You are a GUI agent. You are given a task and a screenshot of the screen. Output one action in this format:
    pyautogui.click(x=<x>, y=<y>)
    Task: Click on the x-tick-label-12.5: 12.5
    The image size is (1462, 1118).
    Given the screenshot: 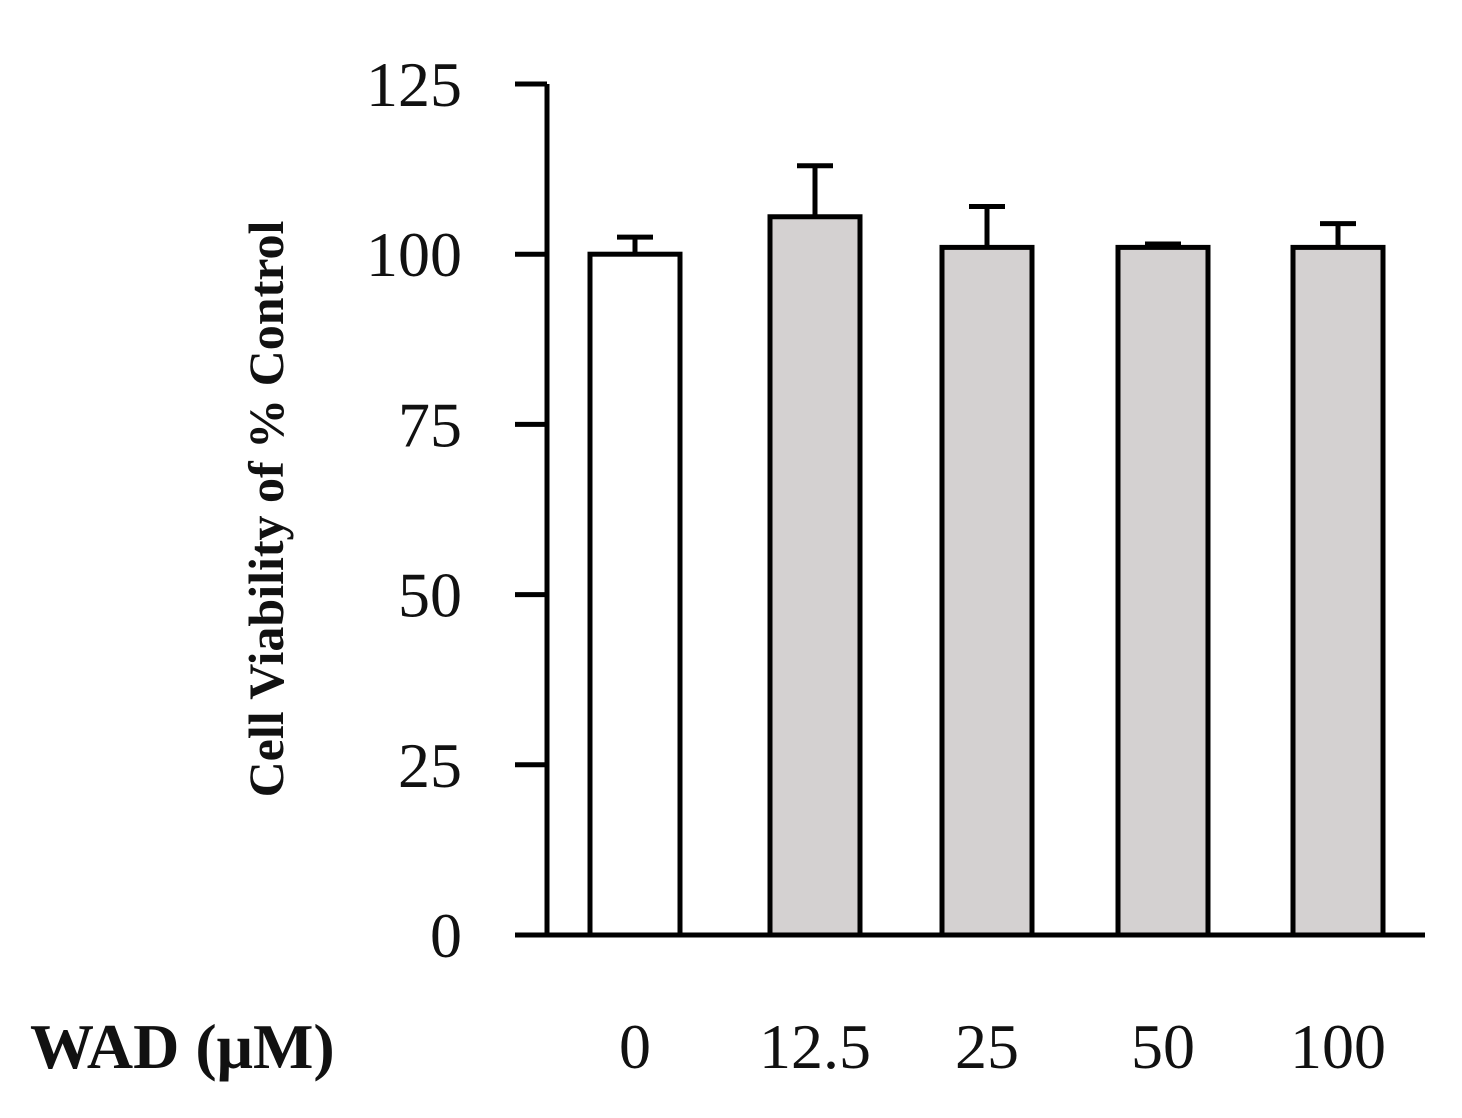 What is the action you would take?
    pyautogui.click(x=815, y=1046)
    